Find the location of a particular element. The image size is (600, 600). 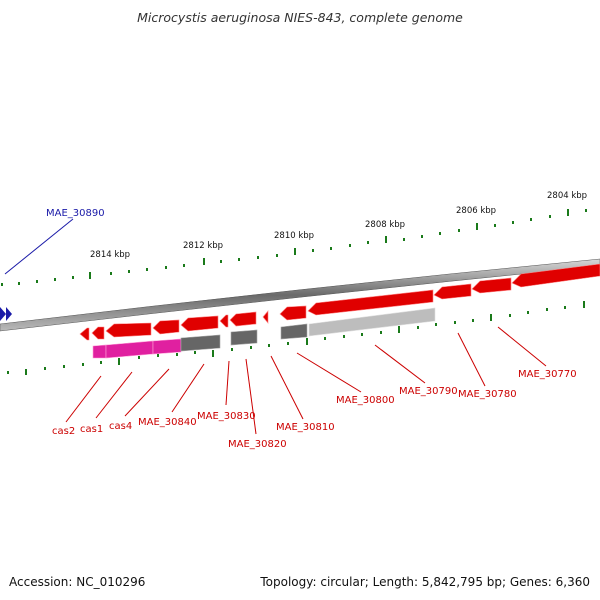

inner-tick-ring is located at coordinates (296, 338).